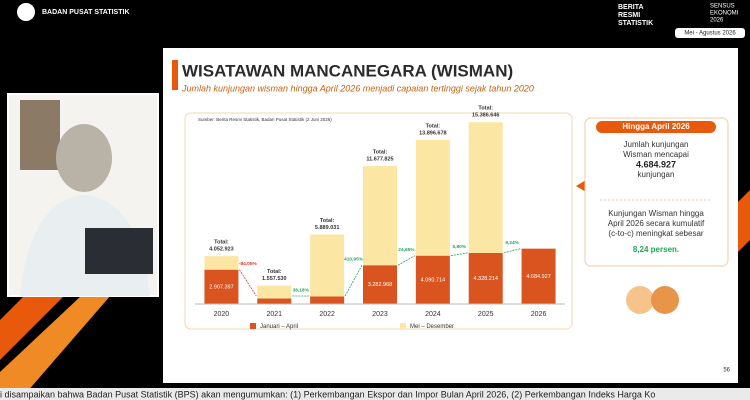 The width and height of the screenshot is (750, 400). I want to click on side-title: Hingga April 2026, so click(656, 126).